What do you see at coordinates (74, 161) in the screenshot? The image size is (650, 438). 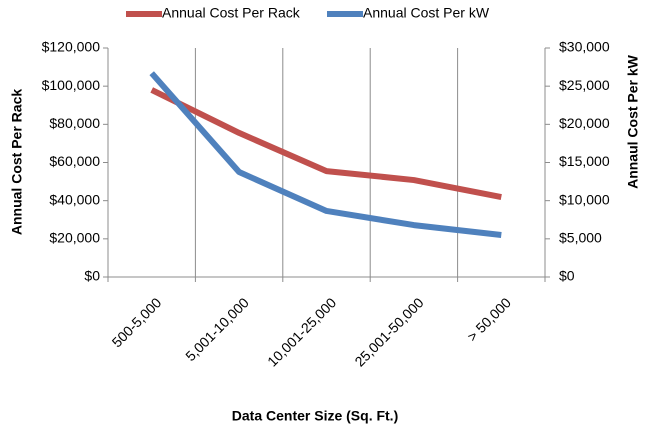 I see `y-tick-label: $60,000` at bounding box center [74, 161].